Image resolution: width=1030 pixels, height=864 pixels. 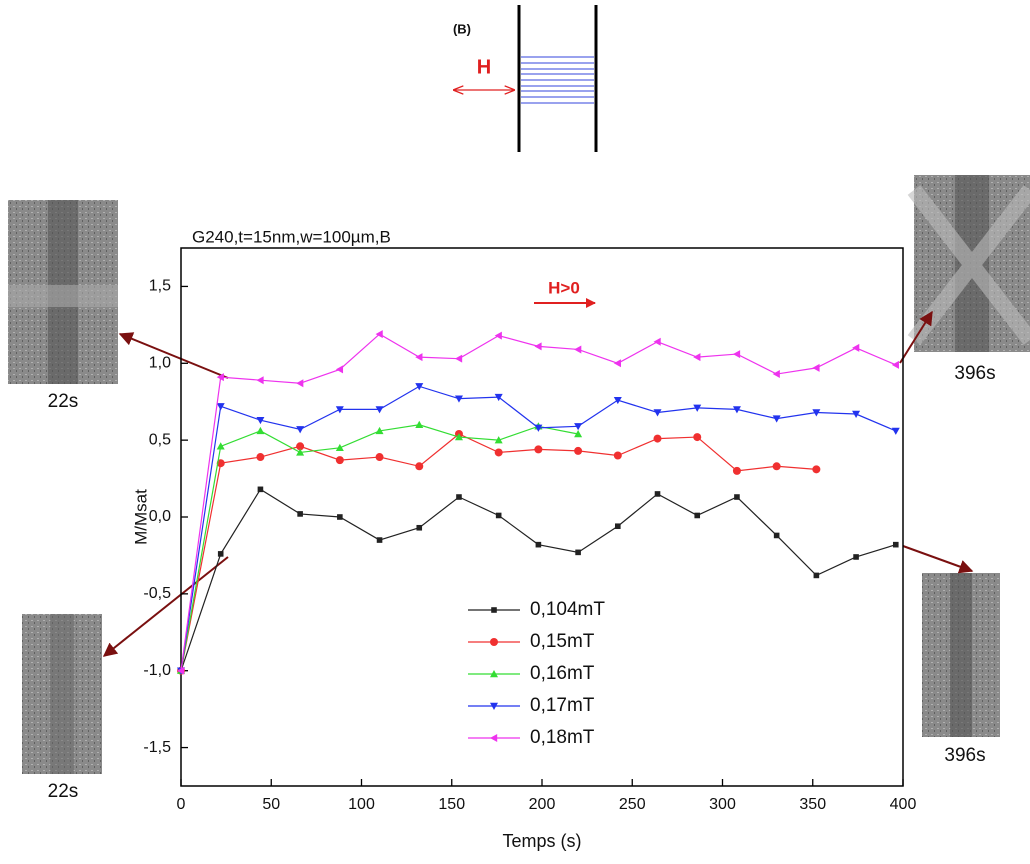 I want to click on field-label: H, so click(x=484, y=67).